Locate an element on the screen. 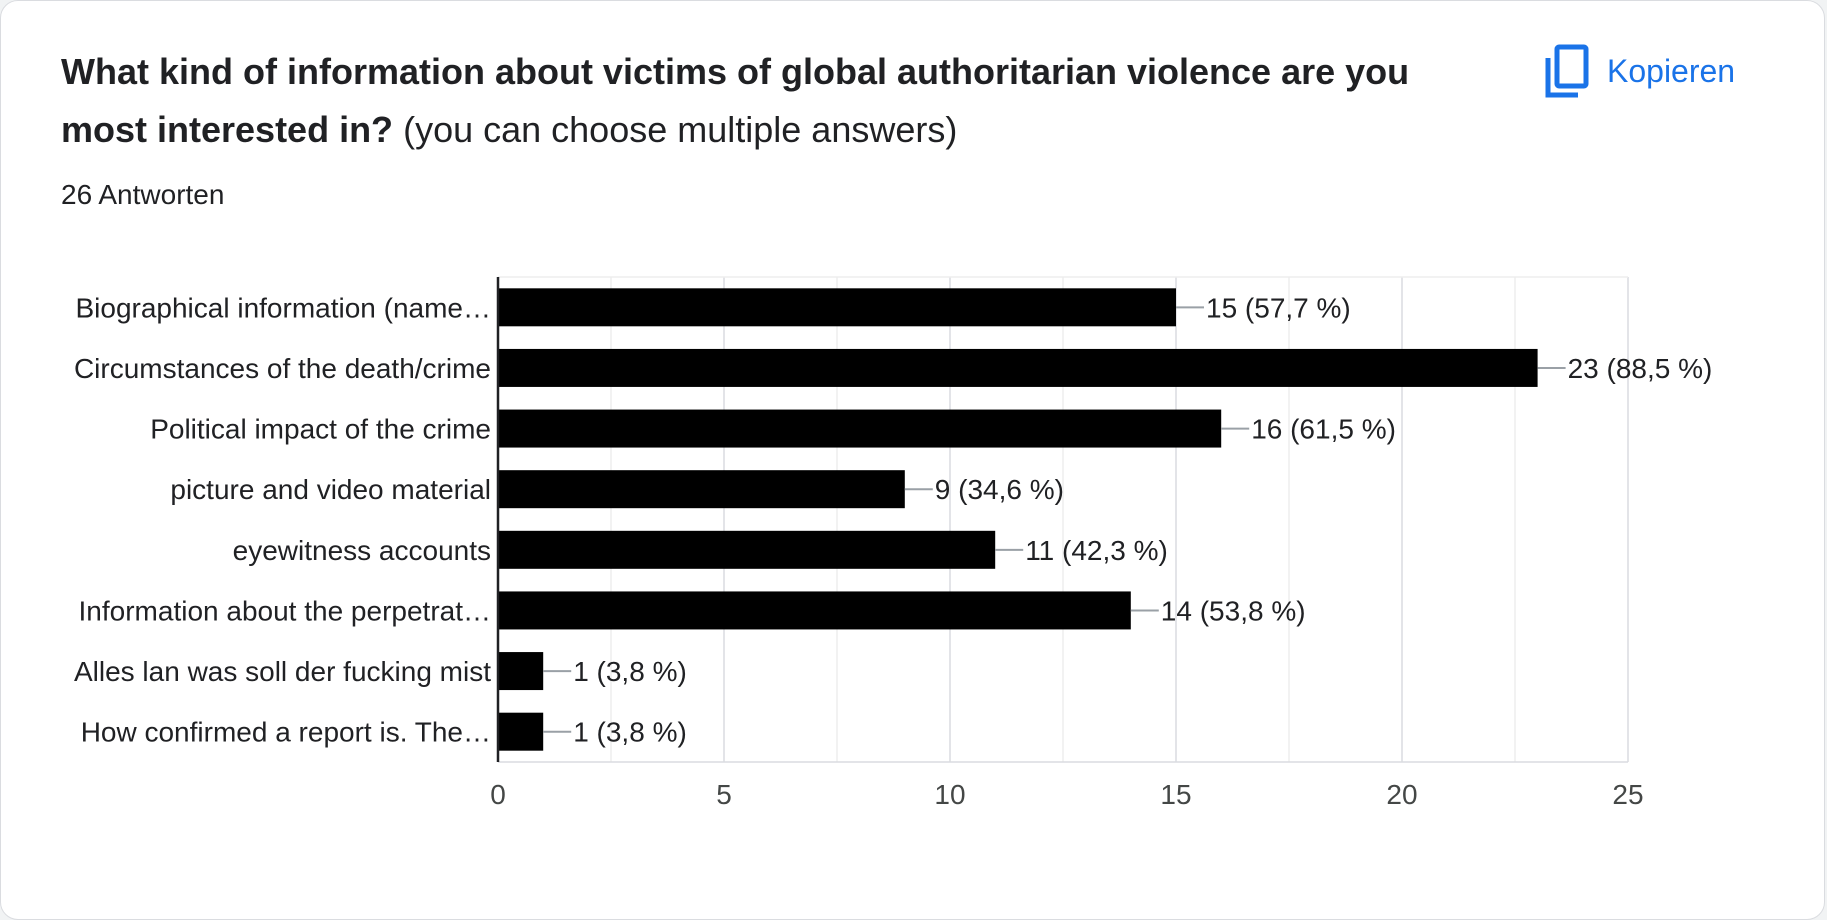 This screenshot has width=1827, height=920. value-label: 11 (42,3 %) is located at coordinates (1096, 550).